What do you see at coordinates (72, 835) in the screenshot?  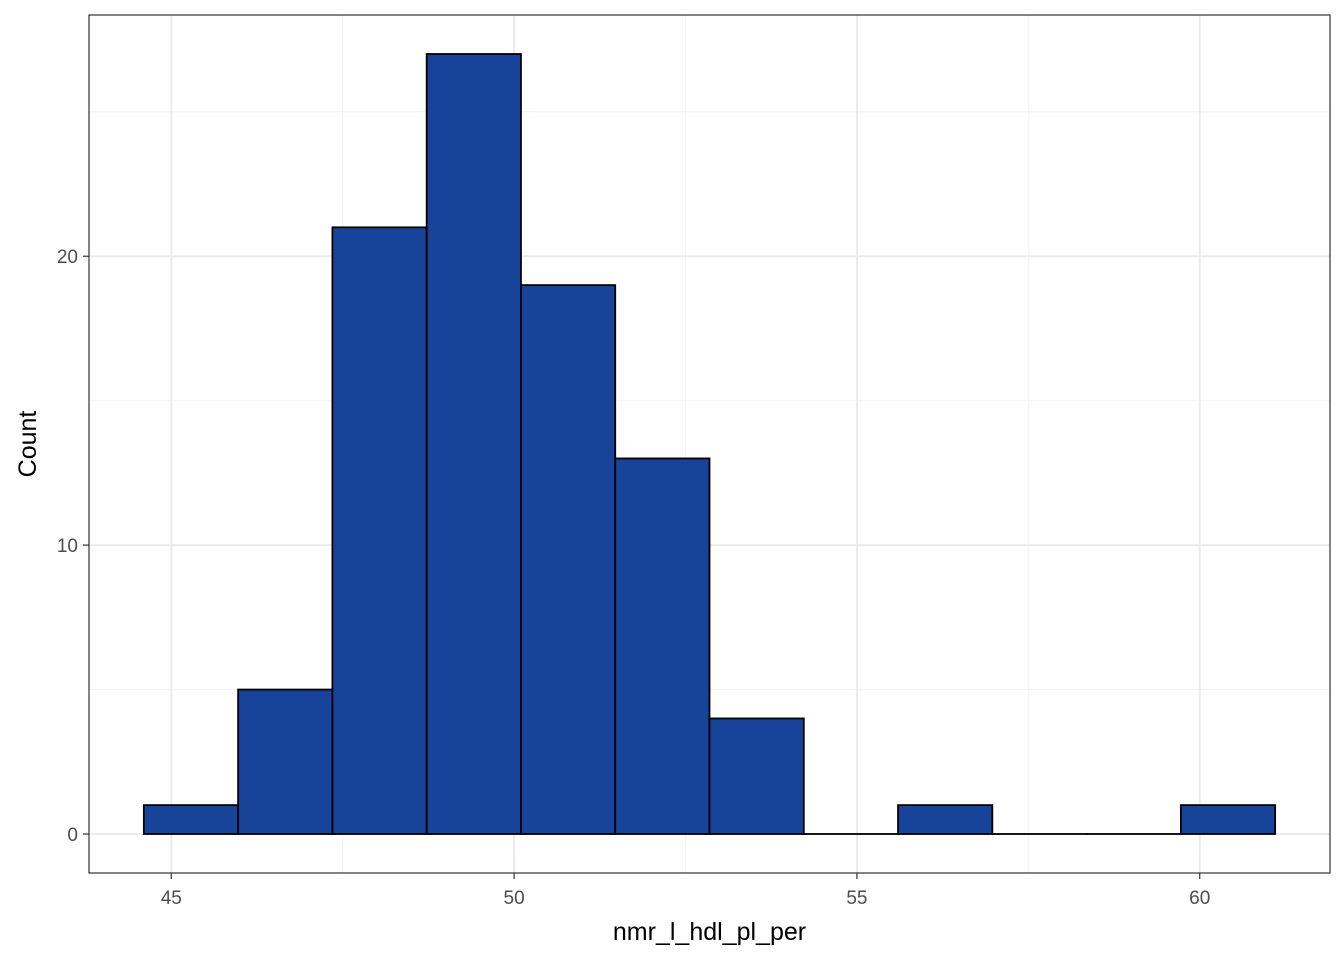 I see `y-tick-label-0: 0` at bounding box center [72, 835].